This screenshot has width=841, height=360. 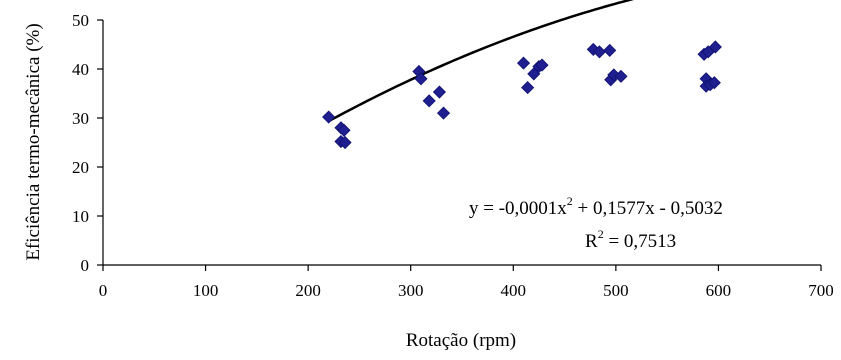 What do you see at coordinates (640, 241) in the screenshot?
I see `r2-suffix: = 0,7513` at bounding box center [640, 241].